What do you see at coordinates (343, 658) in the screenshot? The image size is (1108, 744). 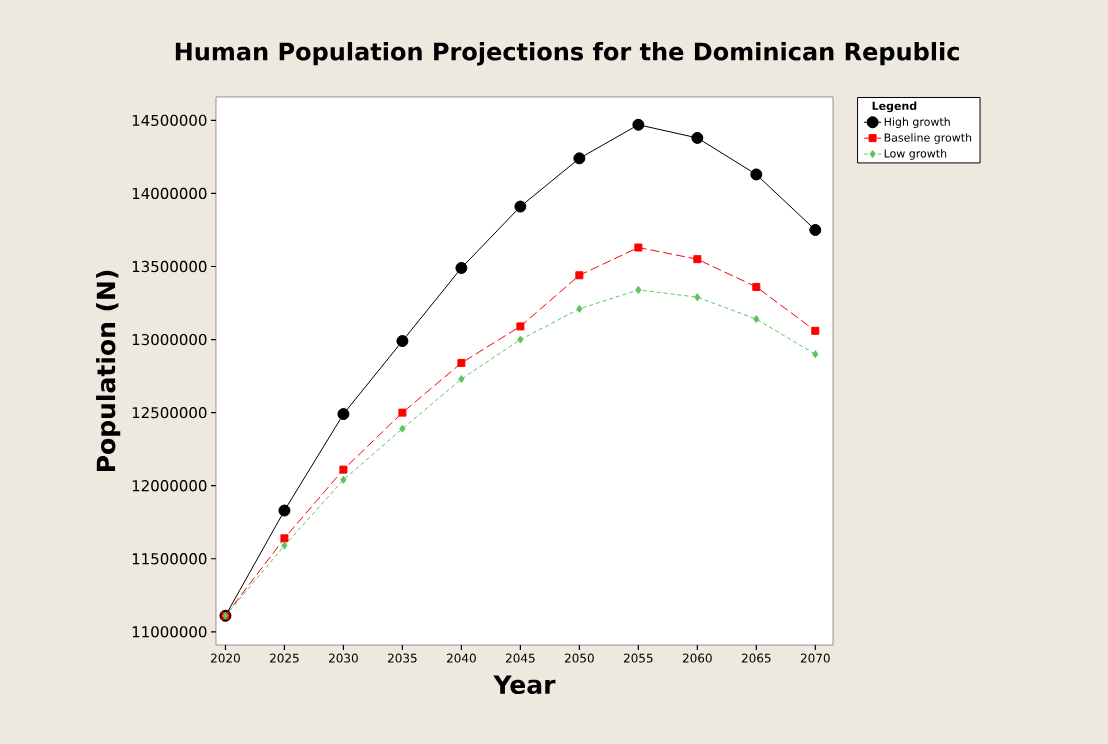 I see `x-tick-label: 2030` at bounding box center [343, 658].